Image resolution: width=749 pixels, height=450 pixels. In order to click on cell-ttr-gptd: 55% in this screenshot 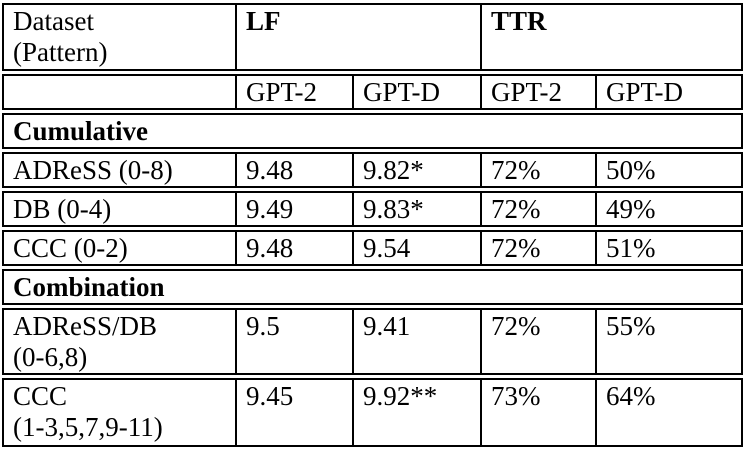, I will do `click(670, 341)`.